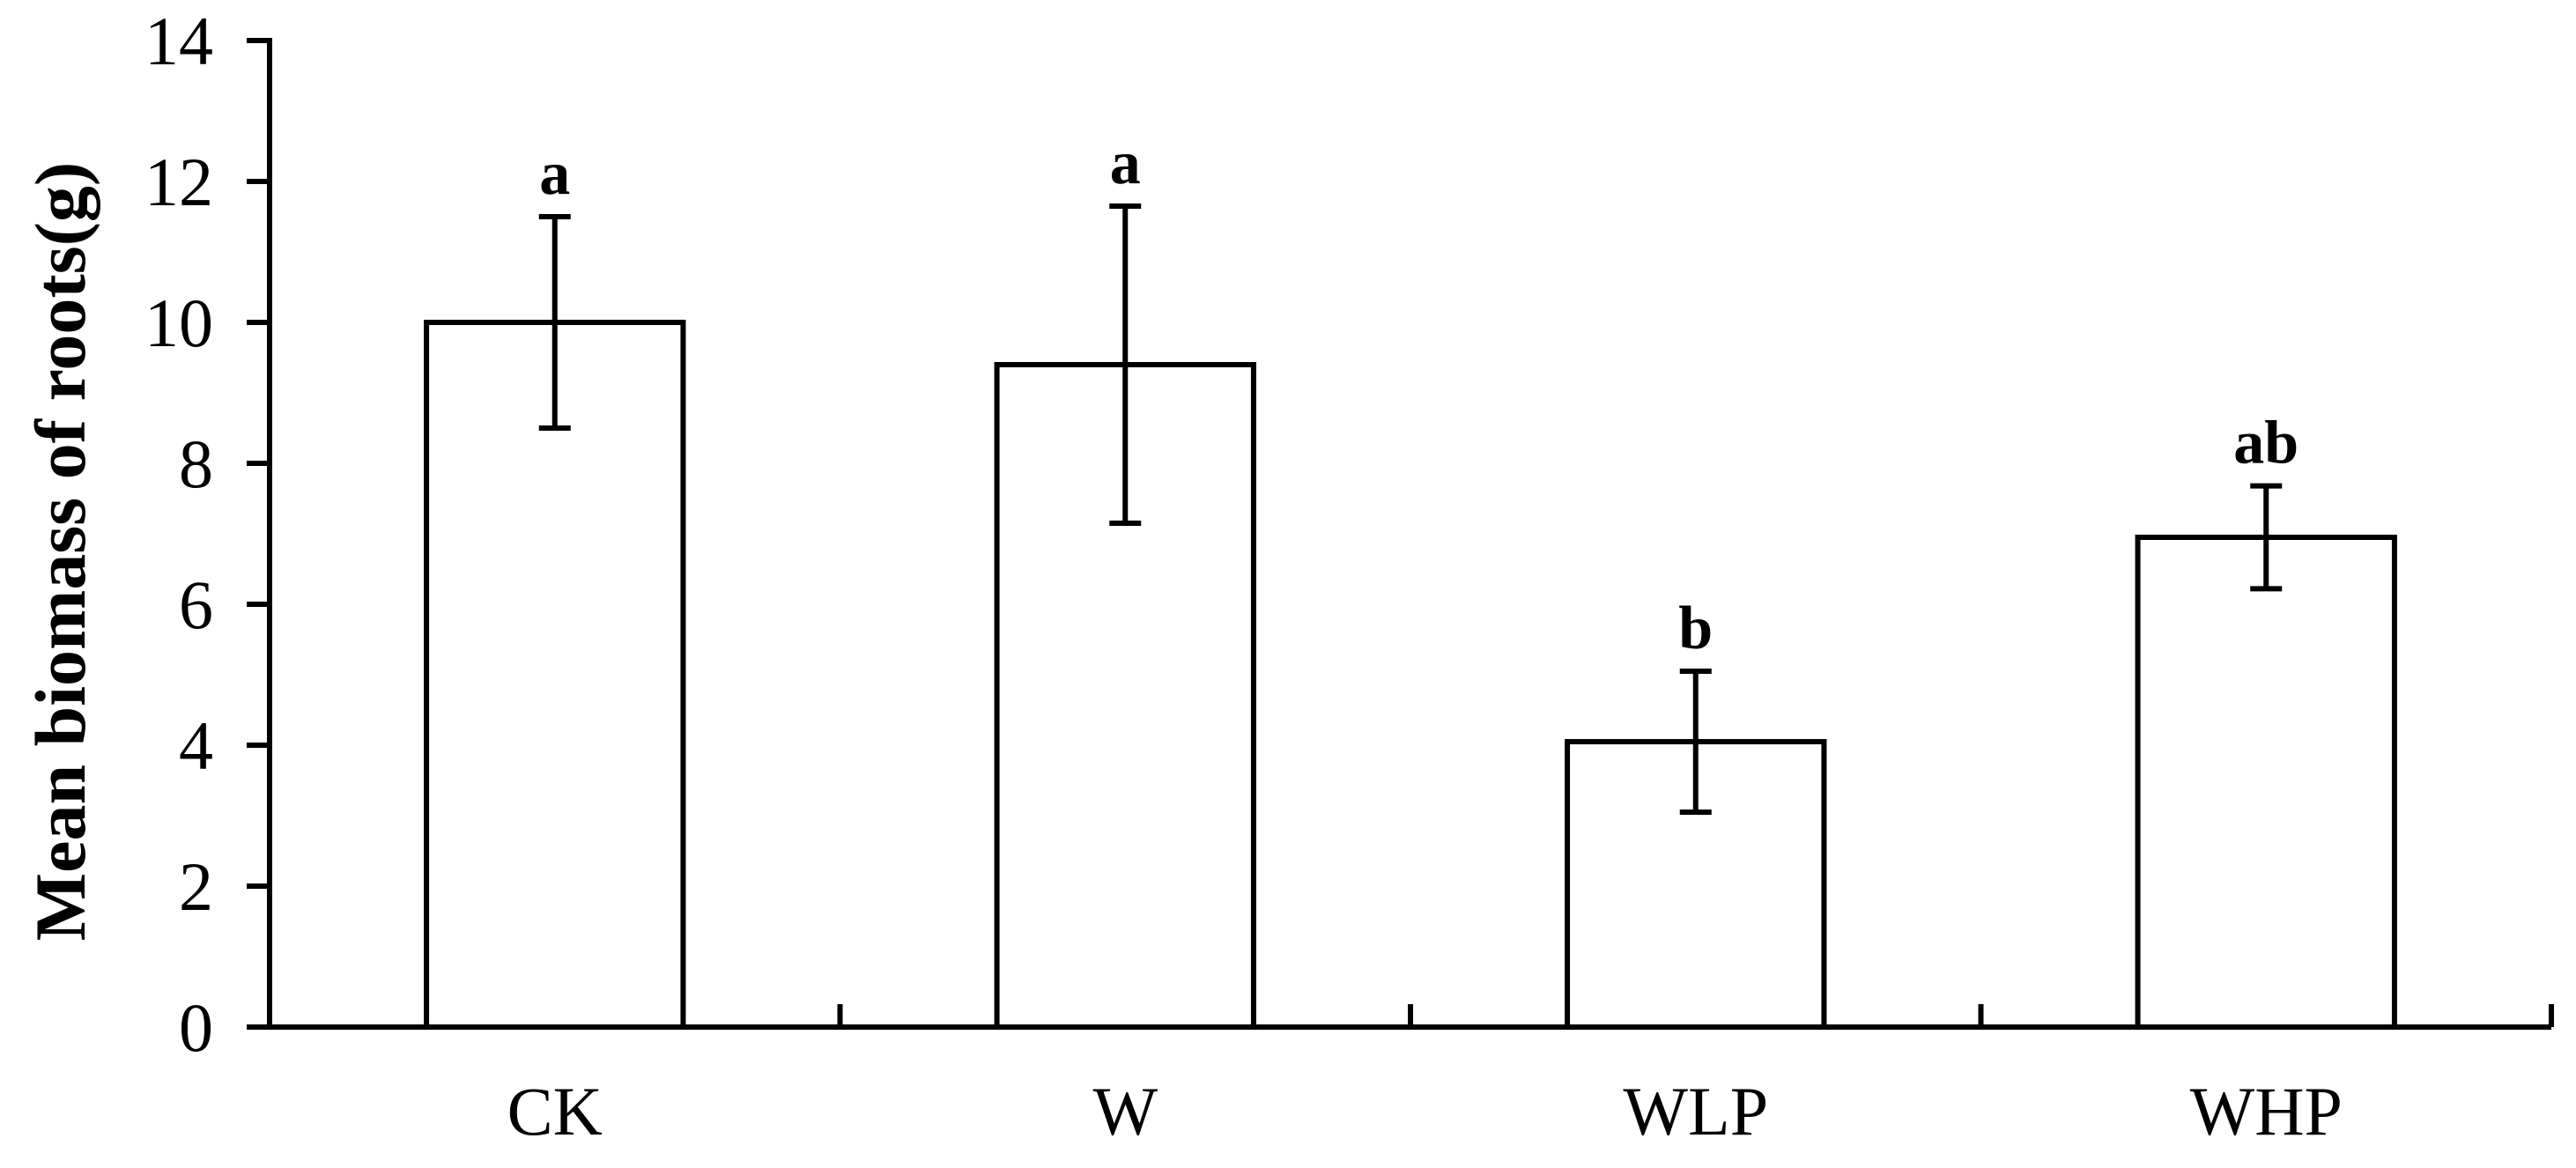 The width and height of the screenshot is (2576, 1168). I want to click on x-ticks, so click(1696, 1015).